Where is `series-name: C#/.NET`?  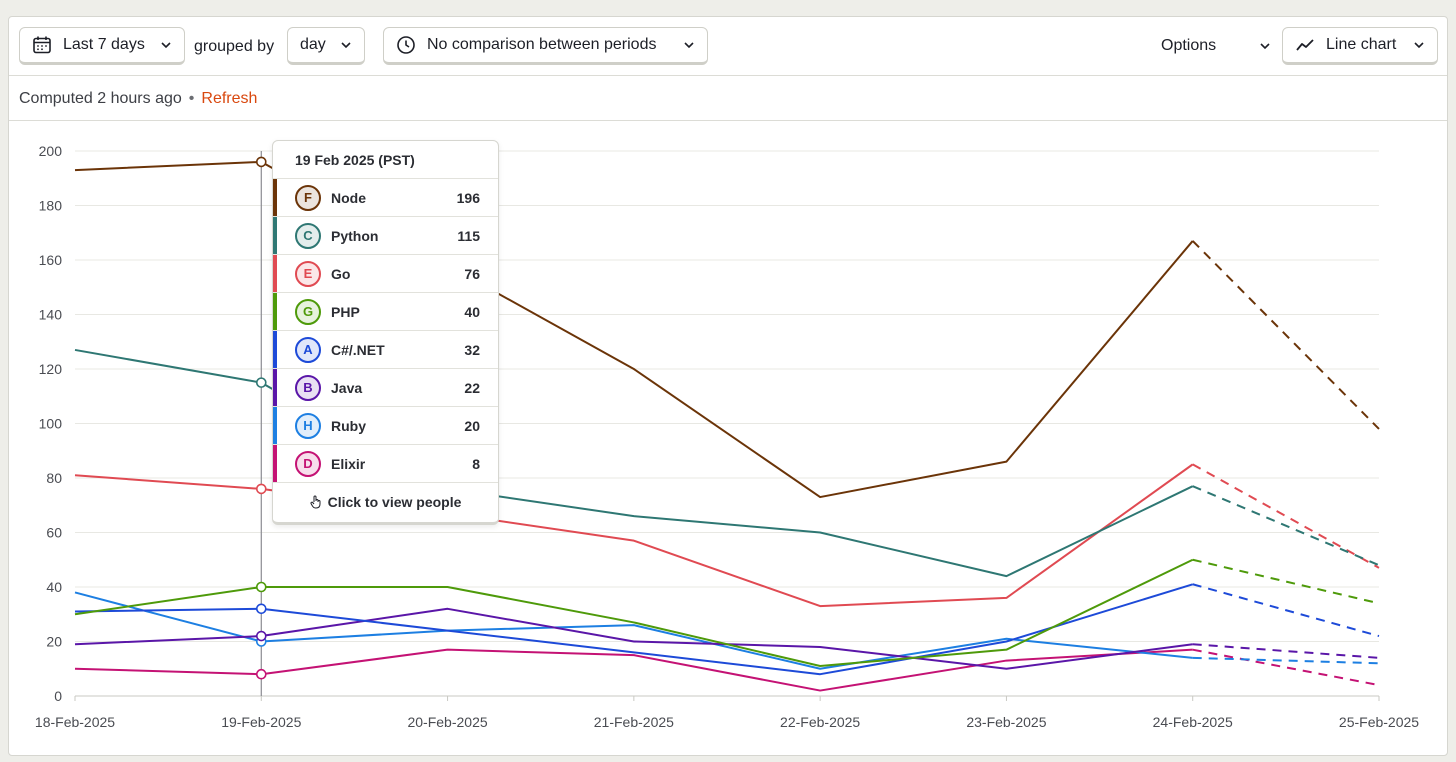 series-name: C#/.NET is located at coordinates (358, 349).